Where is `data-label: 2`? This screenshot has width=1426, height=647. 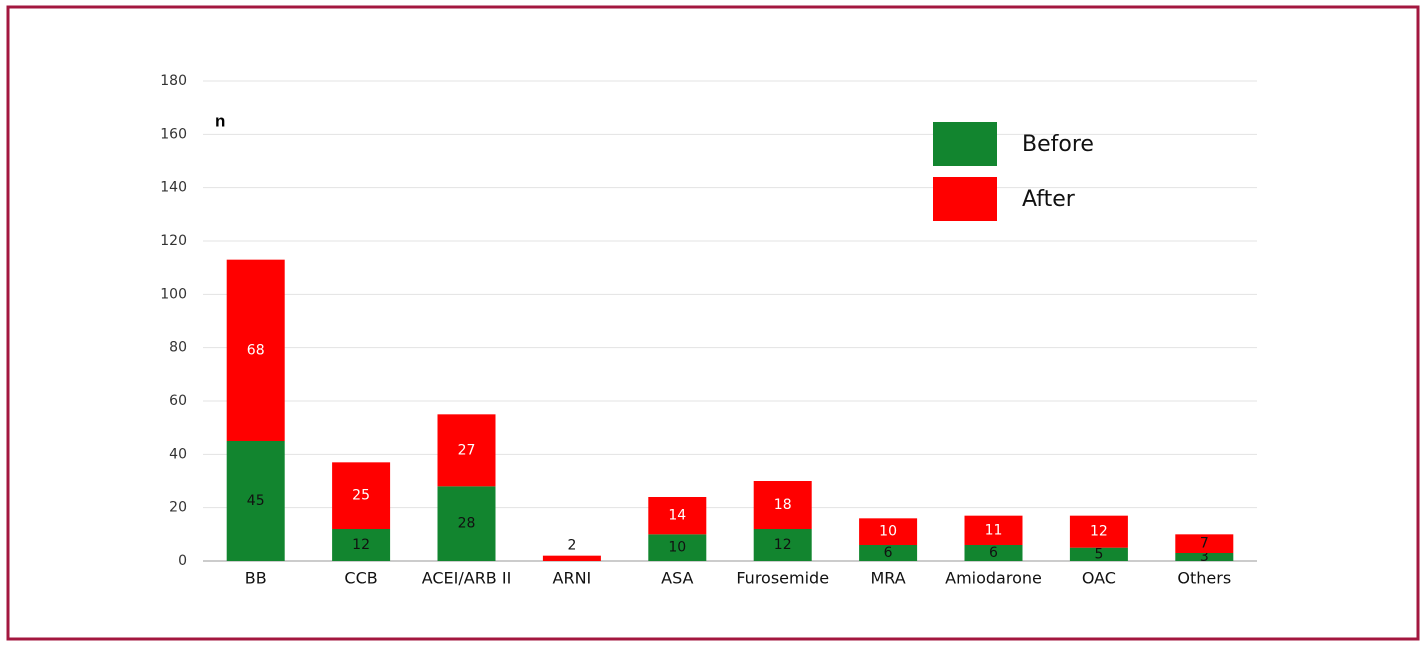 data-label: 2 is located at coordinates (571, 546).